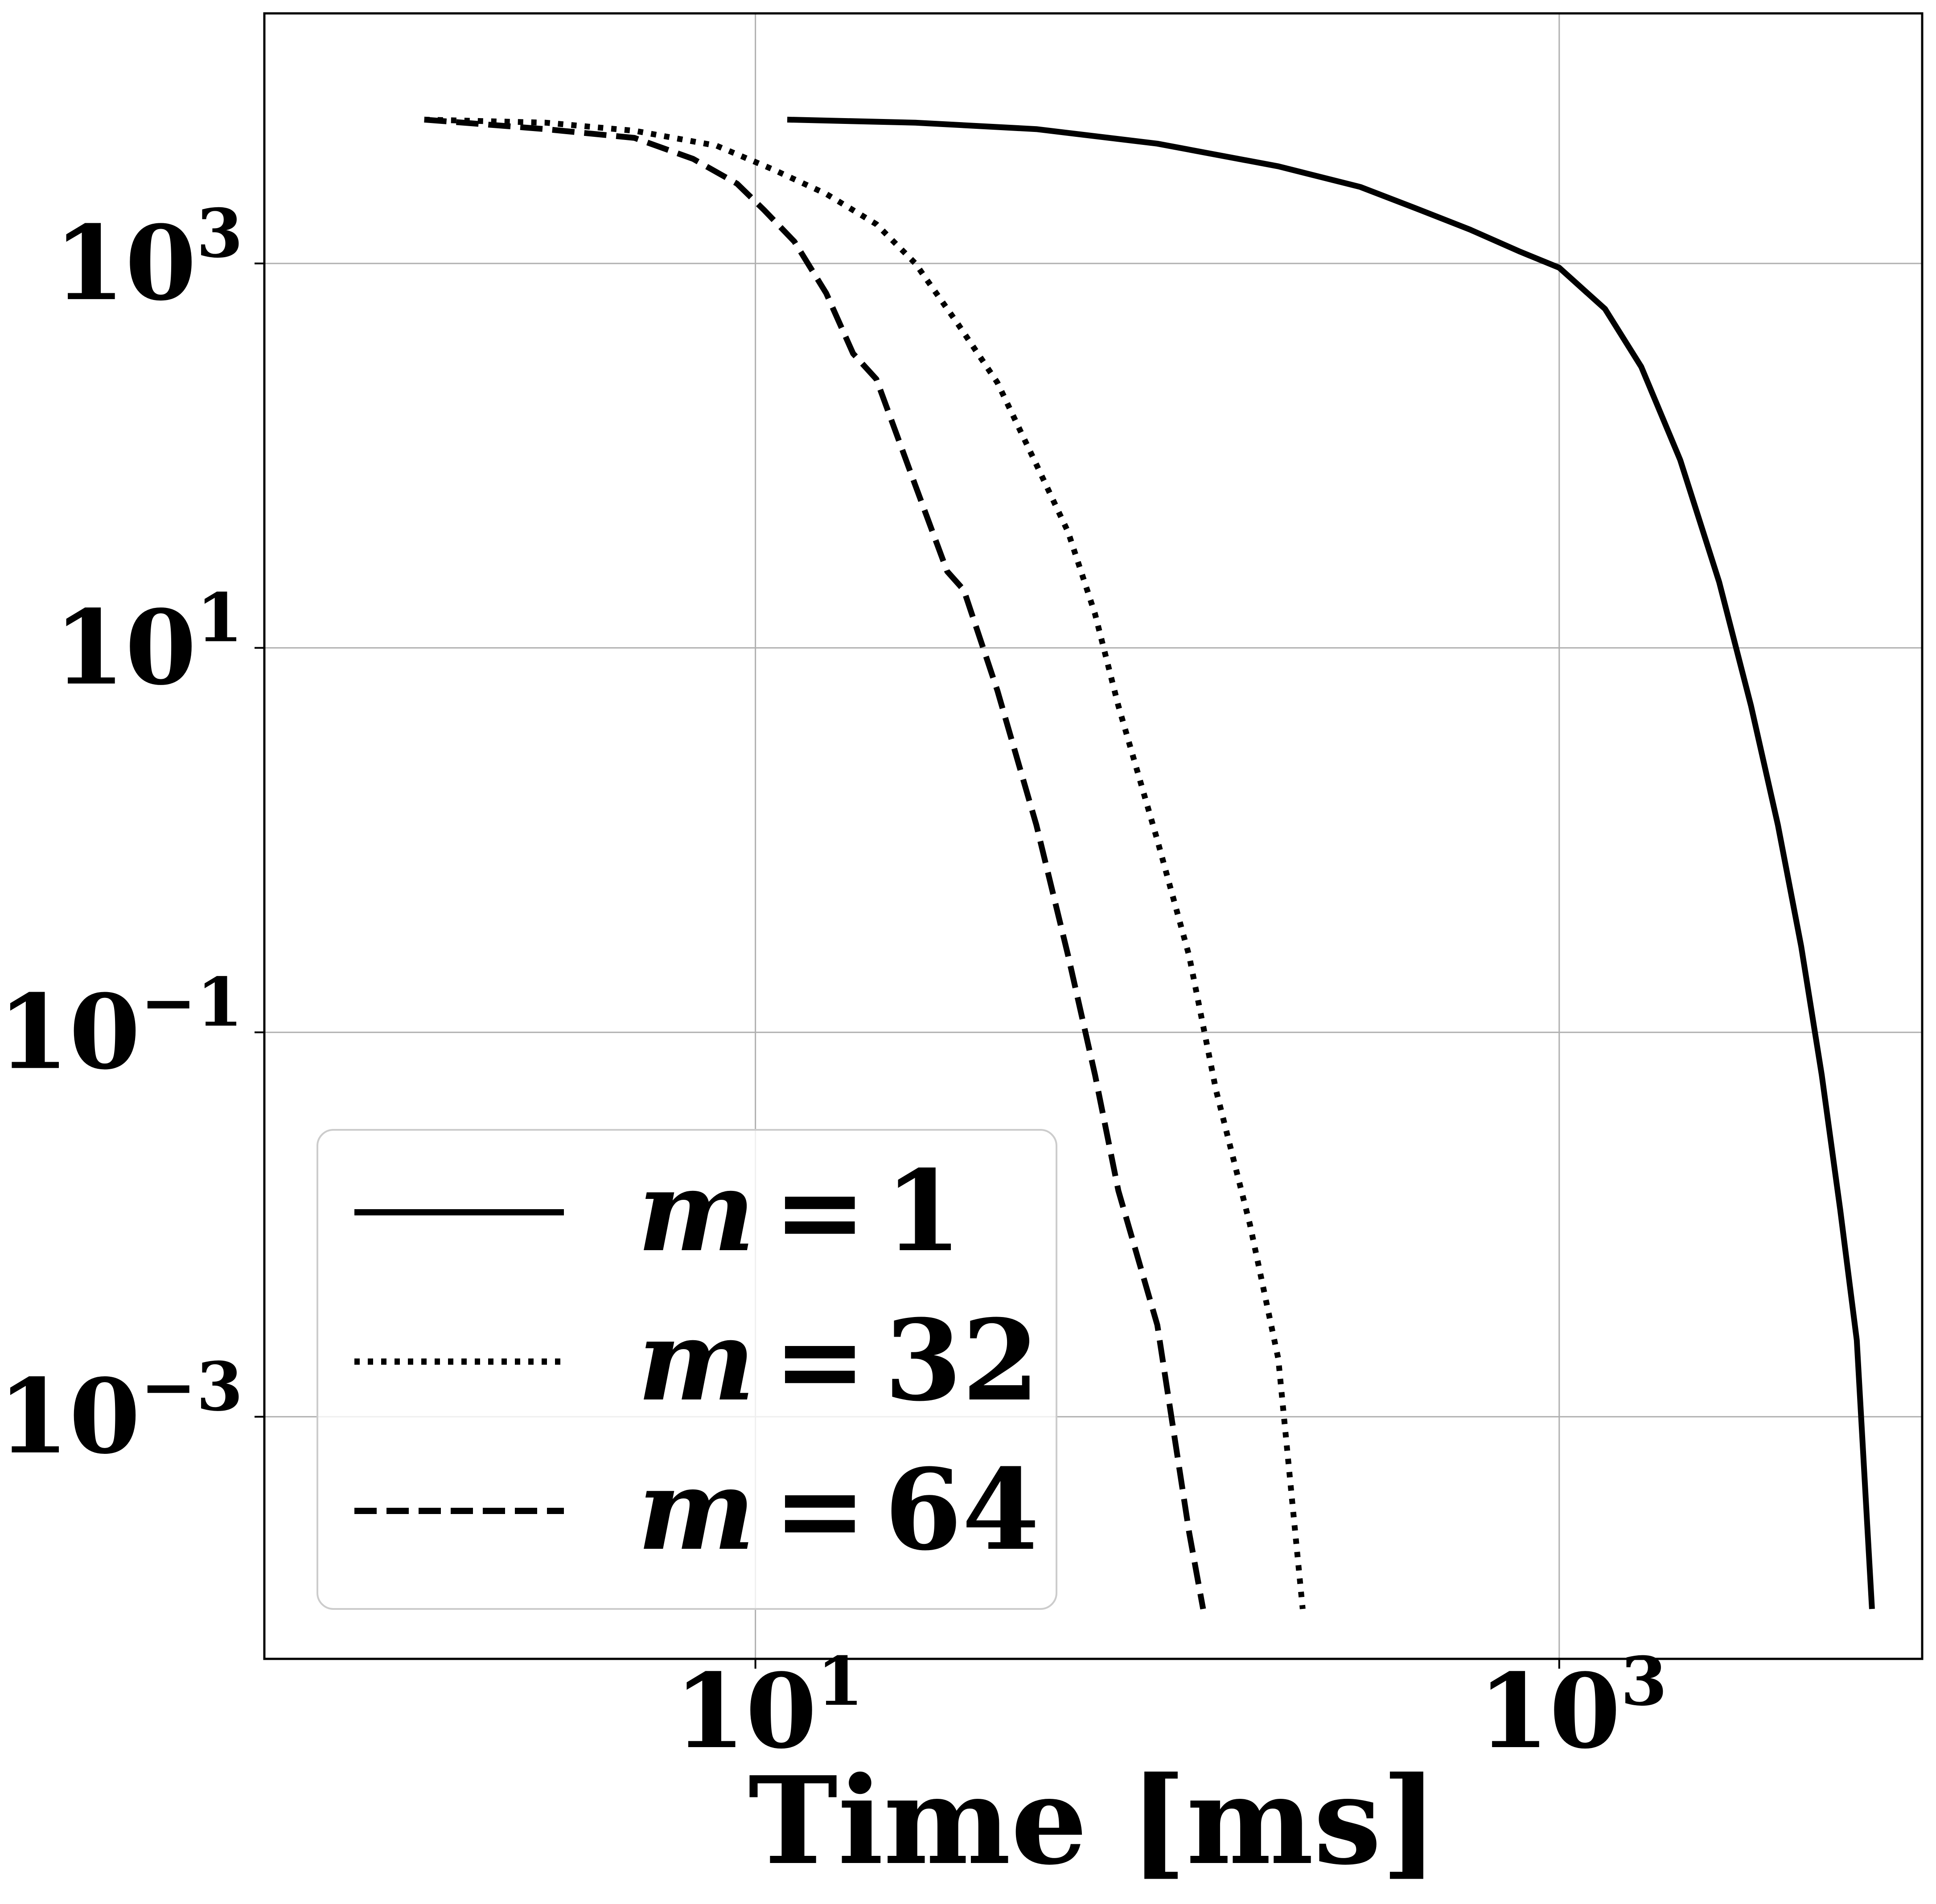 The height and width of the screenshot is (1904, 1936). Describe the element at coordinates (148, 259) in the screenshot. I see `y-tick-label-0: 103` at that location.